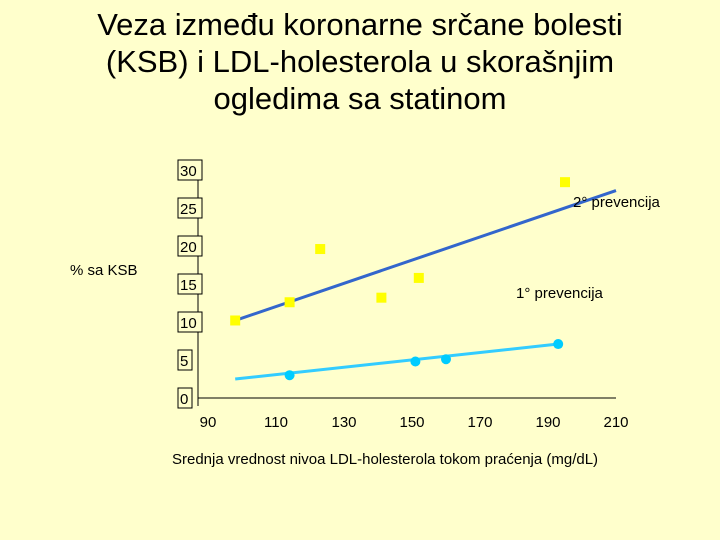  What do you see at coordinates (208, 422) in the screenshot?
I see `x-tick-label: 90` at bounding box center [208, 422].